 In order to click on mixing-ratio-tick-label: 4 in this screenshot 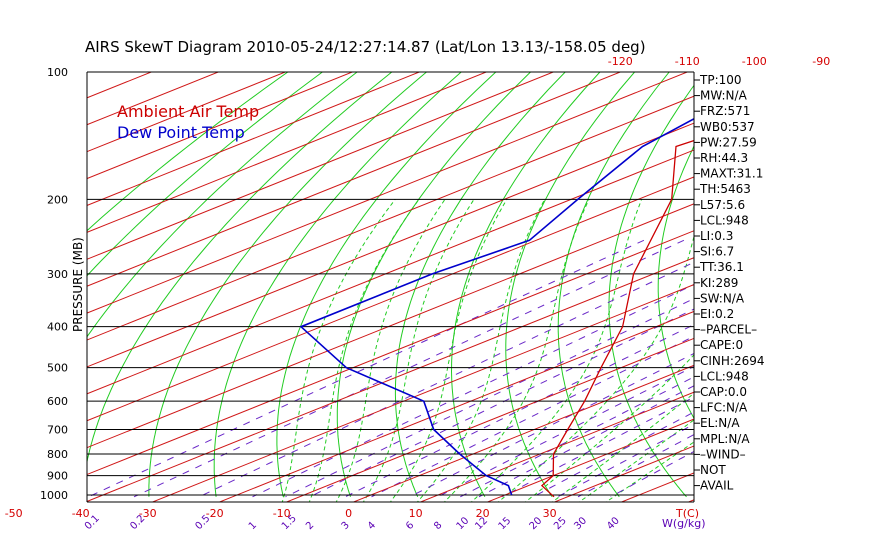, I will do `click(372, 526)`.